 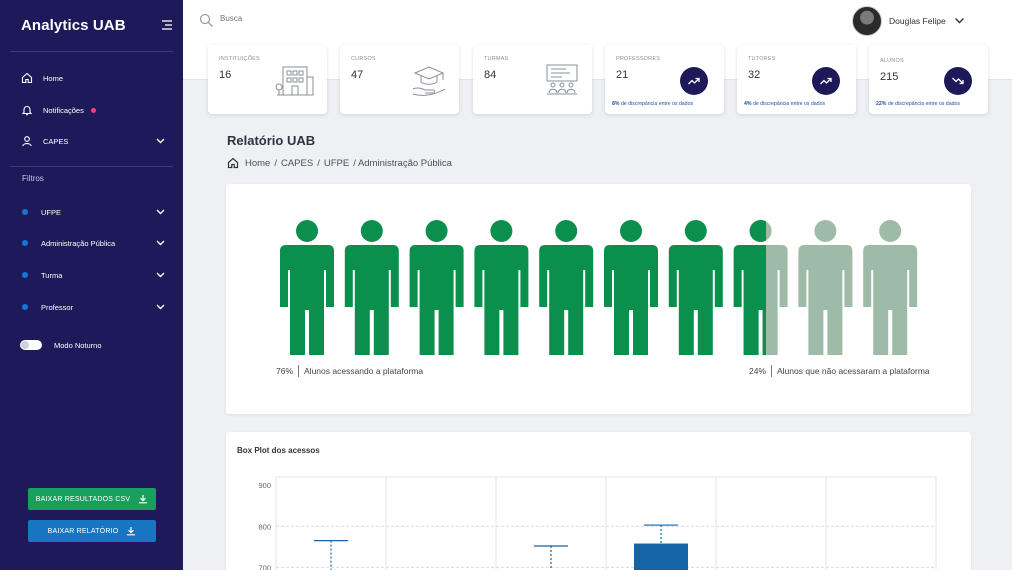 I want to click on nav-label: CAPES, so click(x=56, y=141).